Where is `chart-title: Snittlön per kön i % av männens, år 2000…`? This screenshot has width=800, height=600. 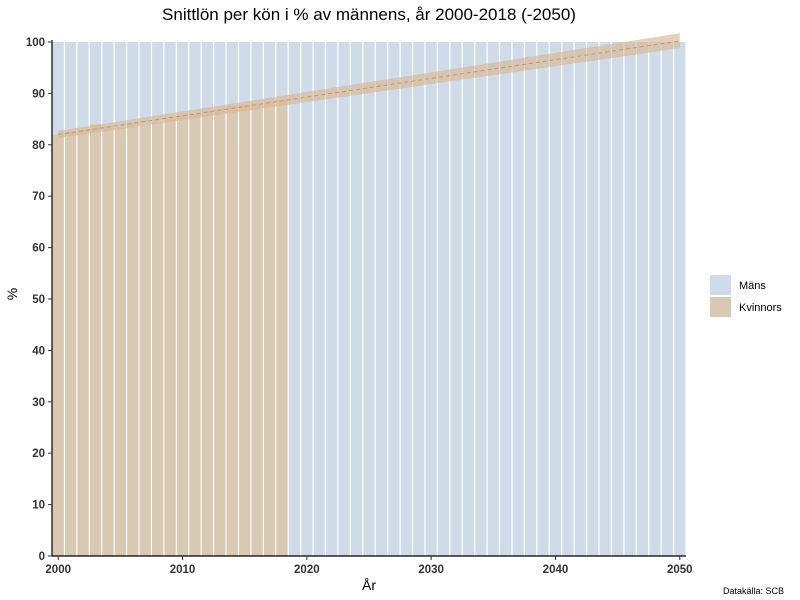
chart-title: Snittlön per kön i % av männens, år 2000… is located at coordinates (369, 14).